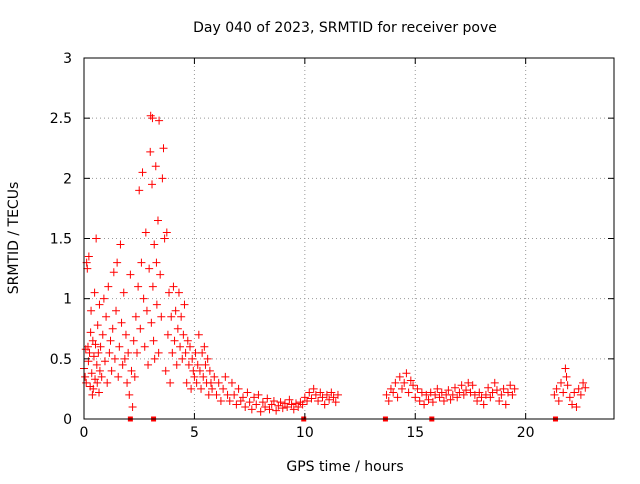 The width and height of the screenshot is (640, 484). I want to click on x-tick-label: 0, so click(84, 433).